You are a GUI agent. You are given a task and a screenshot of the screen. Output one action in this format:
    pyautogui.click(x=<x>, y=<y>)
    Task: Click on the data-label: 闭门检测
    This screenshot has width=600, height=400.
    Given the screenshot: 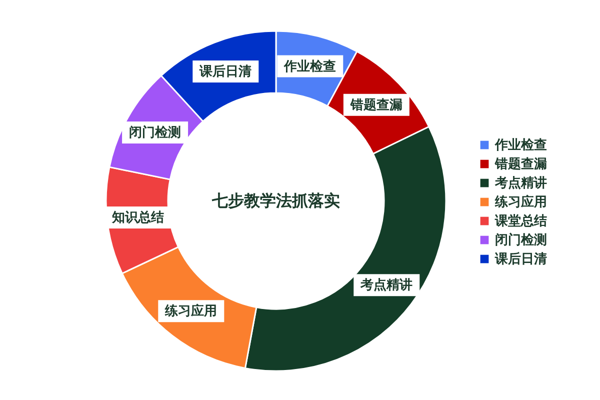 What is the action you would take?
    pyautogui.click(x=155, y=132)
    